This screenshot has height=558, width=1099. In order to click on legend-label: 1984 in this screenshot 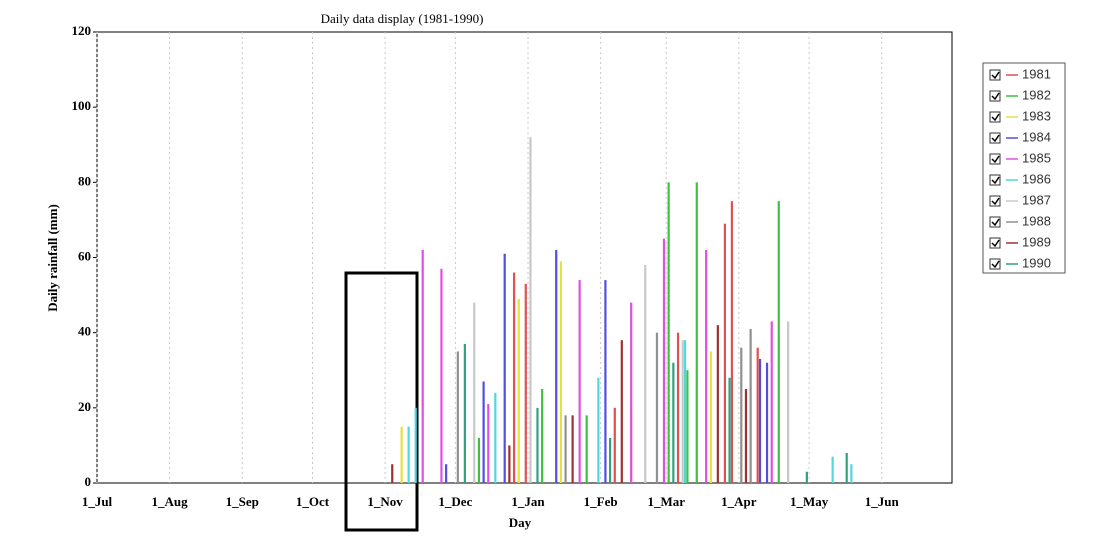, I will do `click(1036, 136)`.